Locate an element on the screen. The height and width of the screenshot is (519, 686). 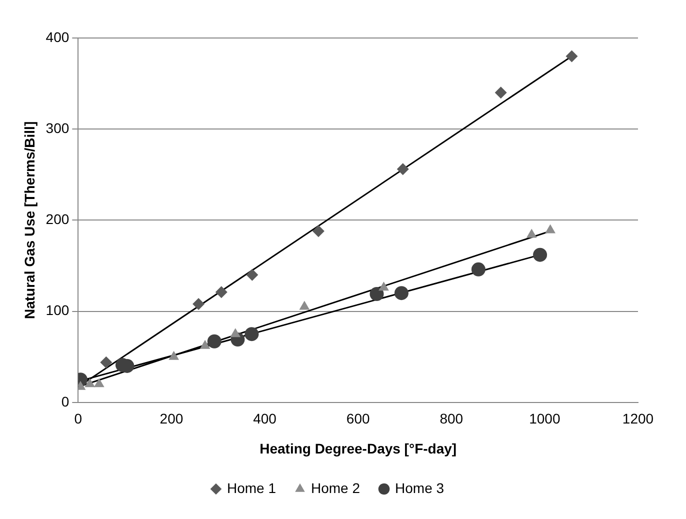
x-tick-label: 1000 is located at coordinates (544, 418).